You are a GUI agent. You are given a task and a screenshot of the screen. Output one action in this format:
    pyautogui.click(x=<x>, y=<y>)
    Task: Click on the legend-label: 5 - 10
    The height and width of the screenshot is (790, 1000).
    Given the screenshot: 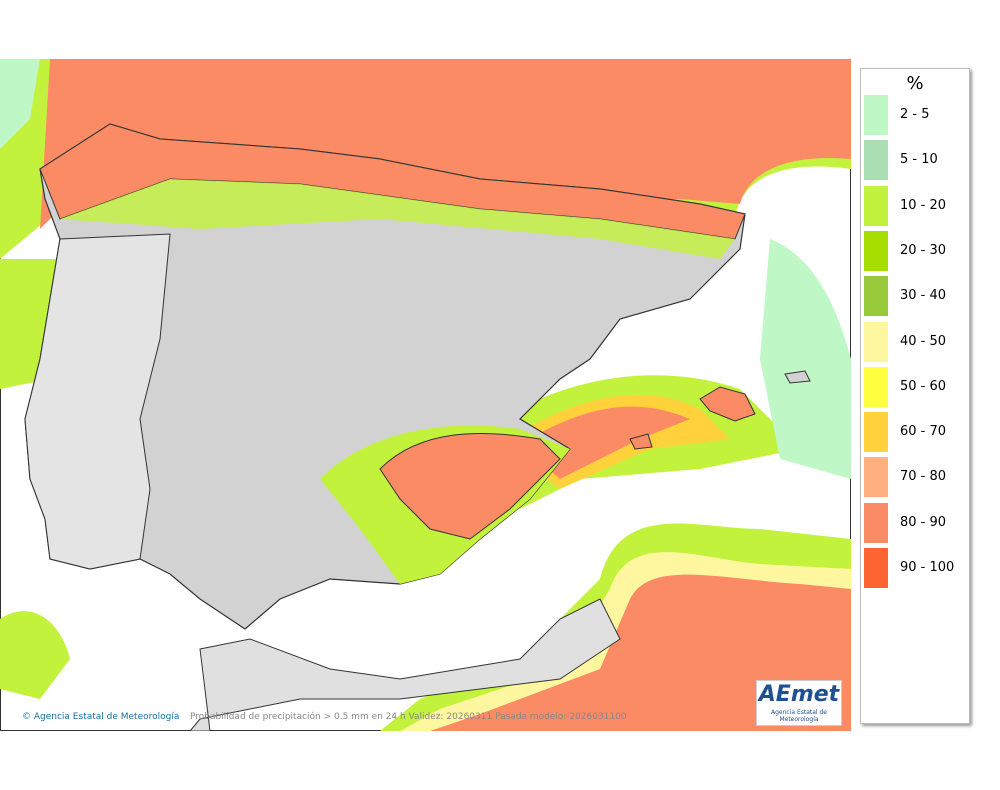 What is the action you would take?
    pyautogui.click(x=919, y=160)
    